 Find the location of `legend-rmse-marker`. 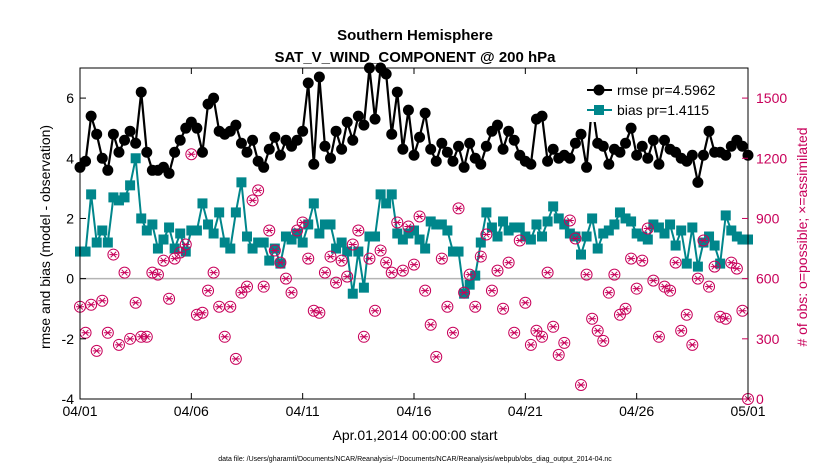

legend-rmse-marker is located at coordinates (599, 90).